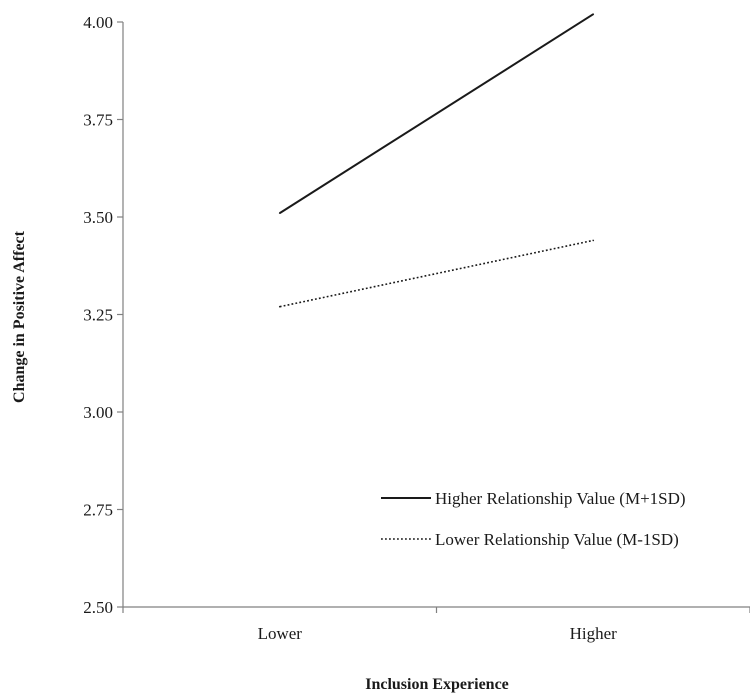 This screenshot has height=698, width=750. I want to click on y-tick-label: 2.50, so click(98, 607).